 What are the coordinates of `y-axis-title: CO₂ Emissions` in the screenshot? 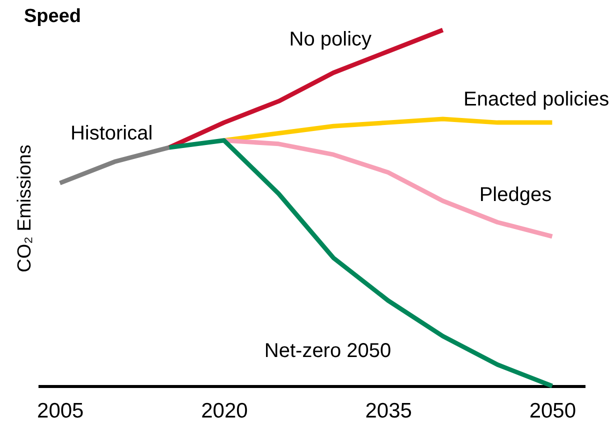 It's located at (25, 208).